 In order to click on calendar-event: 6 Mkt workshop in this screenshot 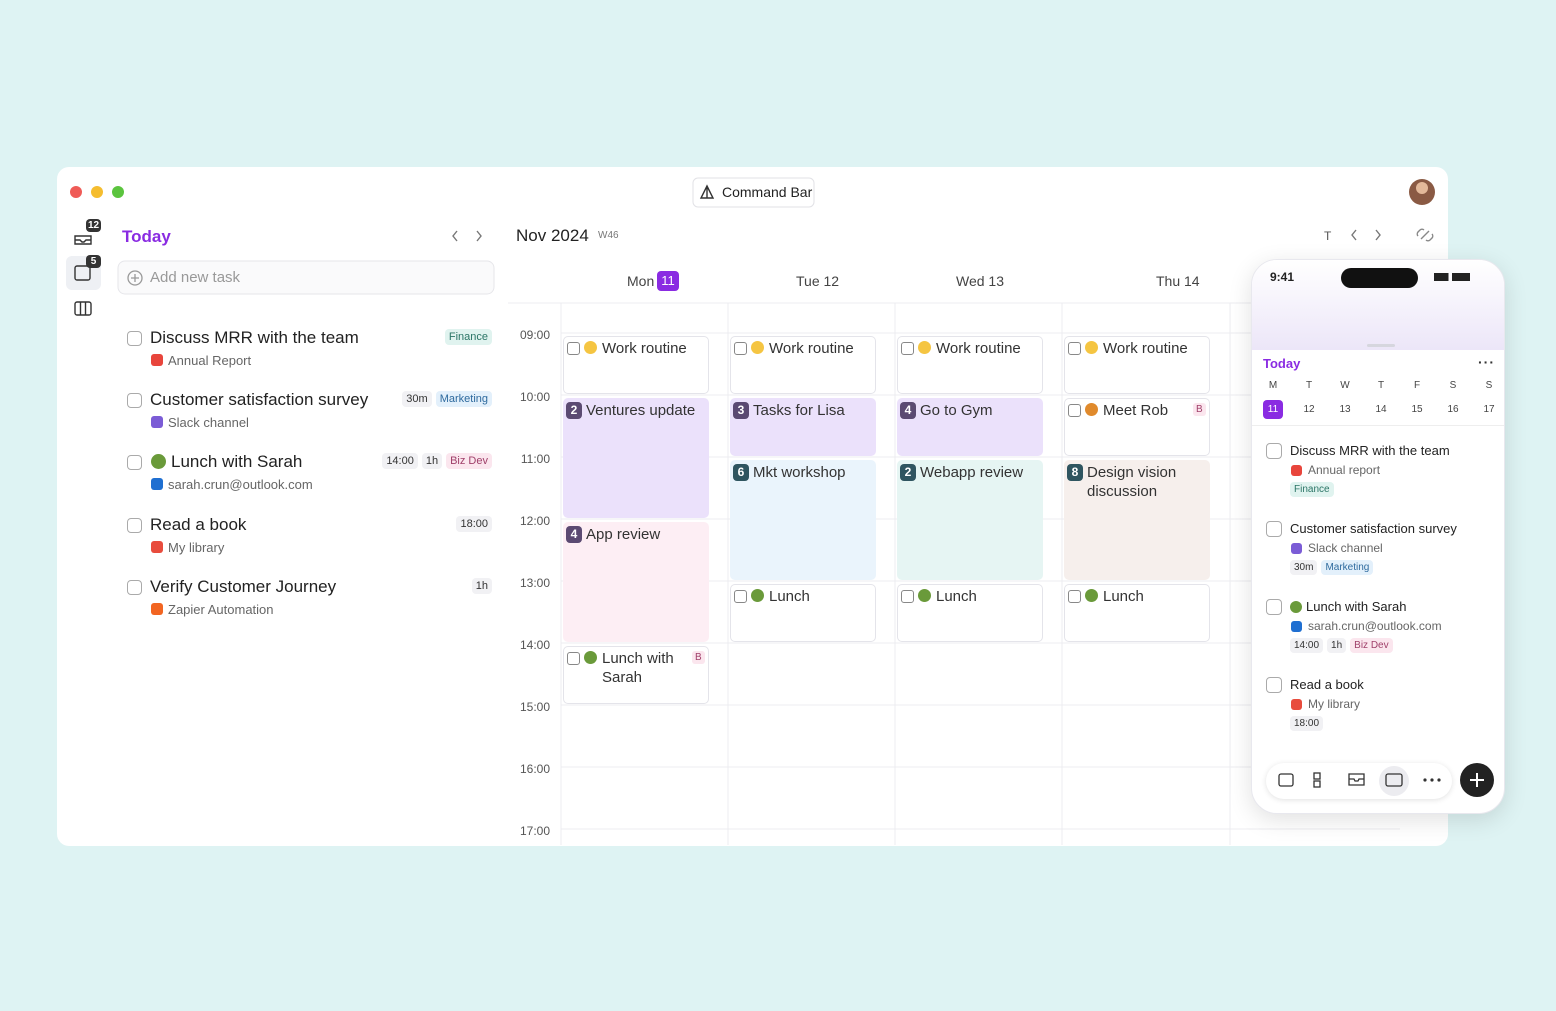, I will do `click(803, 520)`.